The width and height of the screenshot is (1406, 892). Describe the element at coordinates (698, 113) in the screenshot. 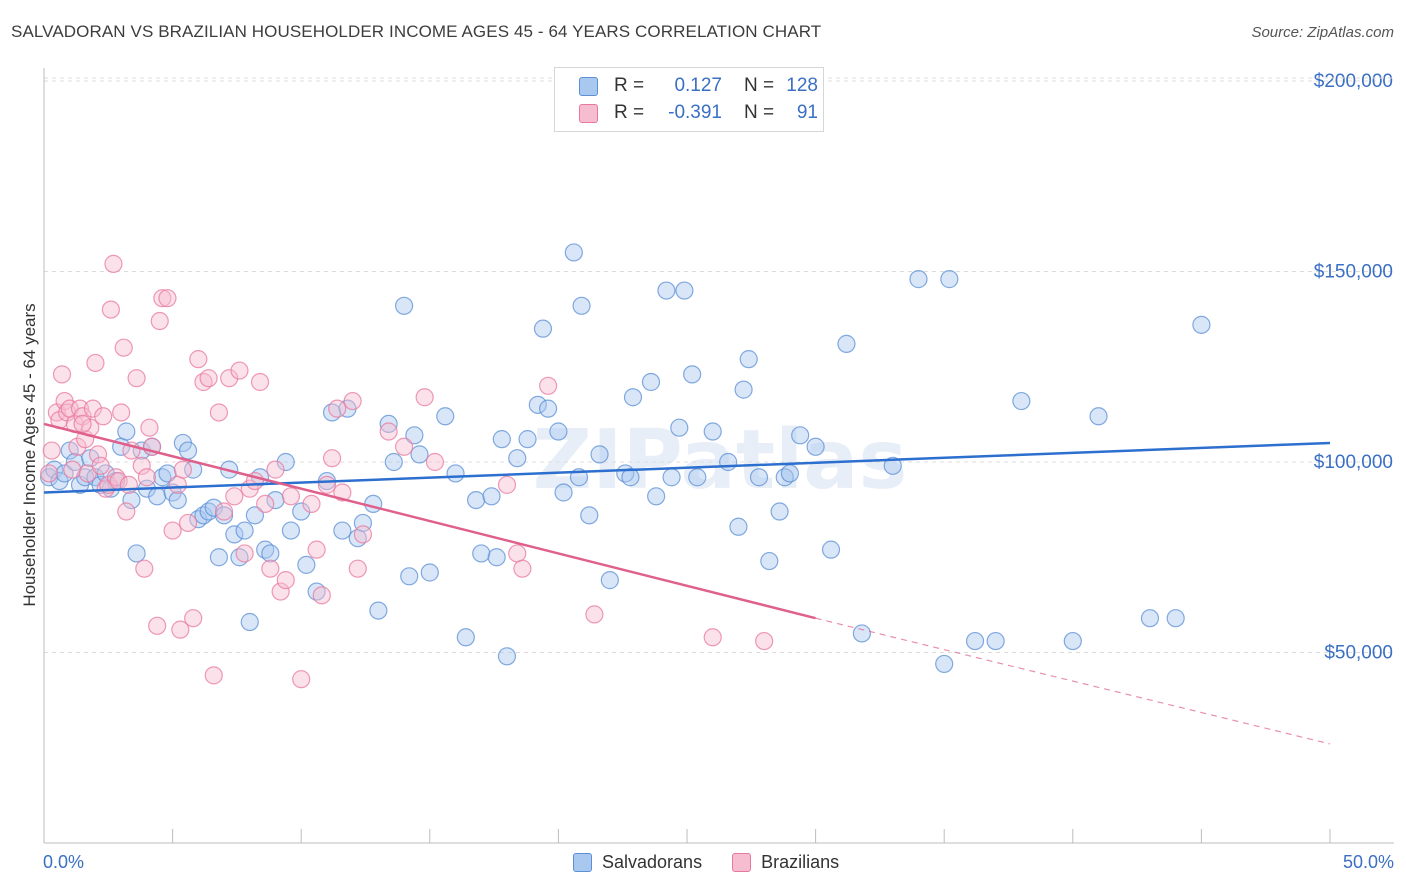

I see `stats-row-brazilians: R = -0.391 N = 91` at that location.